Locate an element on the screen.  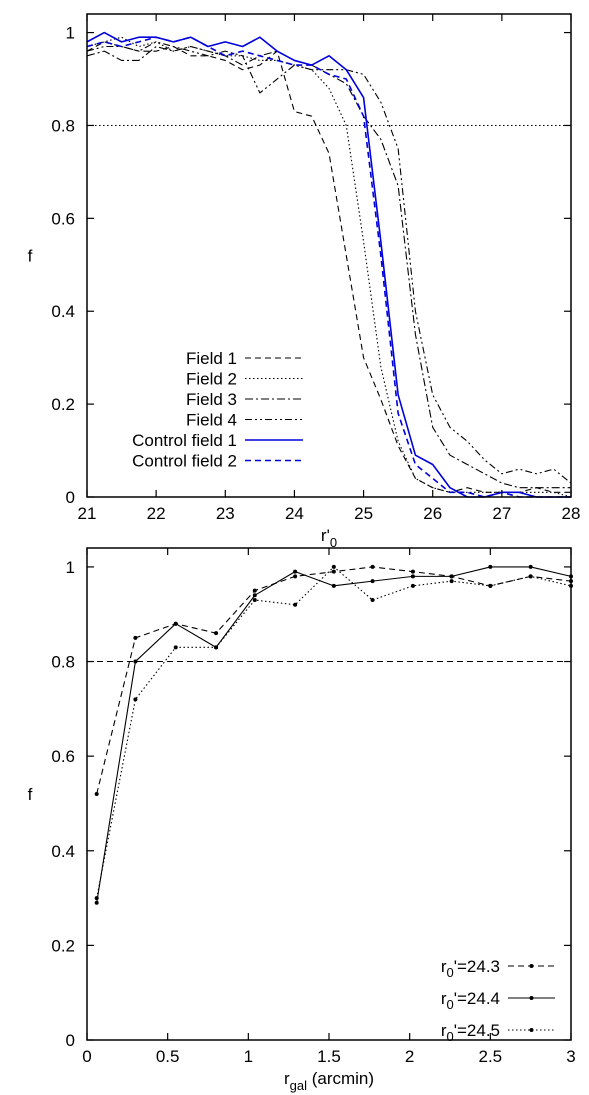
x-tick-label: 1 is located at coordinates (248, 1056).